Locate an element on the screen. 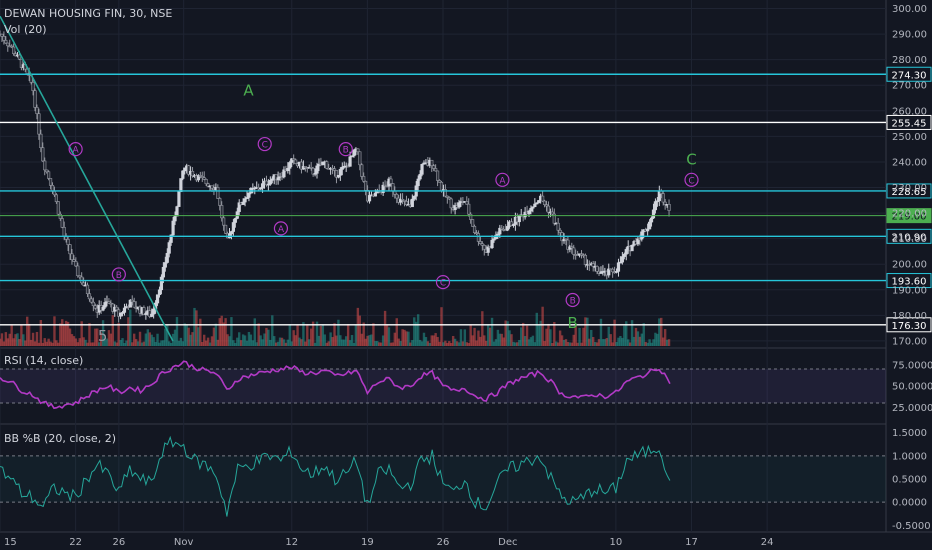 Image resolution: width=932 pixels, height=550 pixels. wave-label-text: C is located at coordinates (691, 181).